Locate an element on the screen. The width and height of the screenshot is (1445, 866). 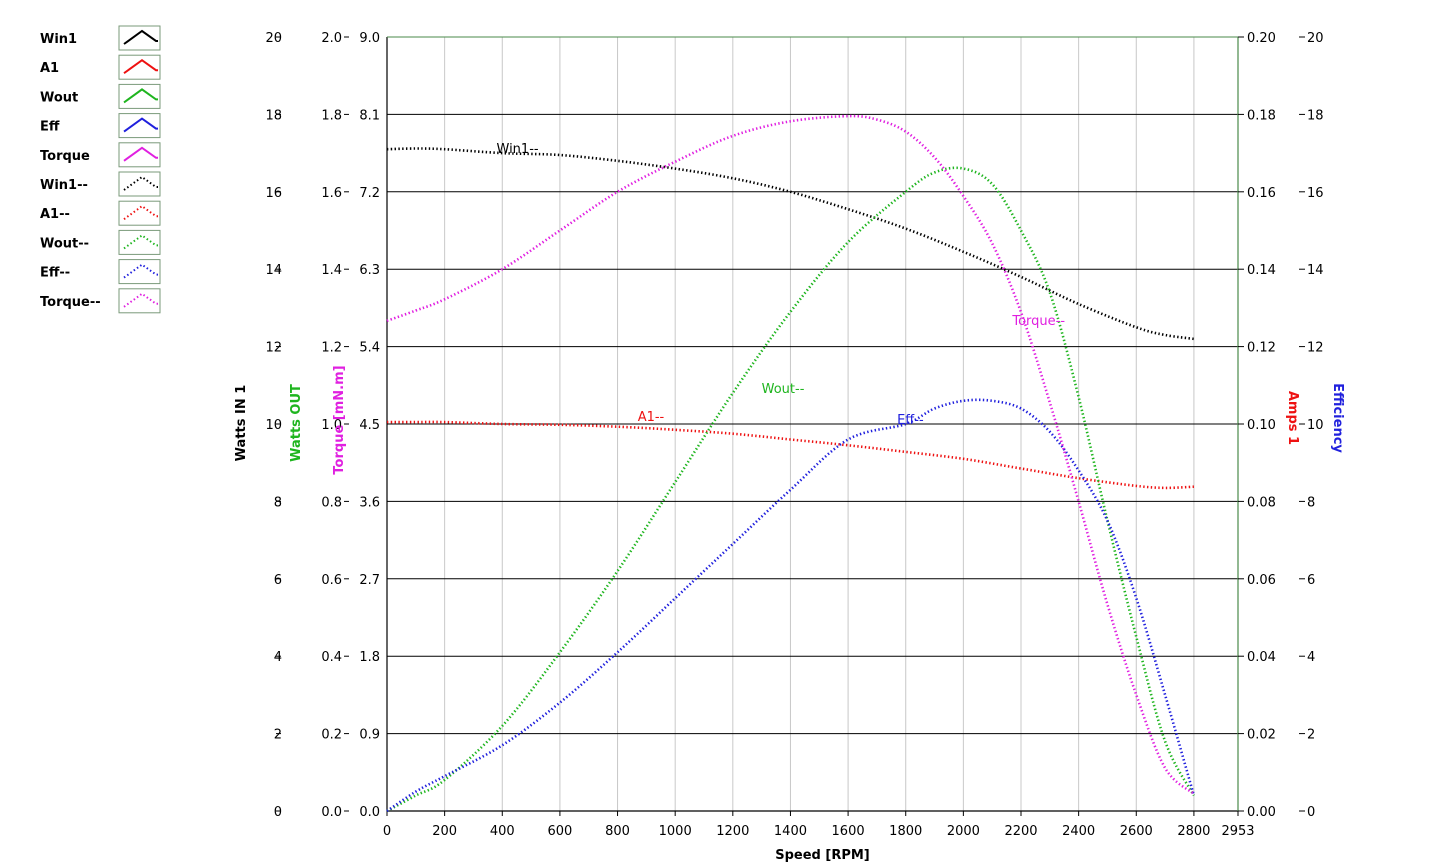
torque-tick-label: 2.7 is located at coordinates (369, 580).